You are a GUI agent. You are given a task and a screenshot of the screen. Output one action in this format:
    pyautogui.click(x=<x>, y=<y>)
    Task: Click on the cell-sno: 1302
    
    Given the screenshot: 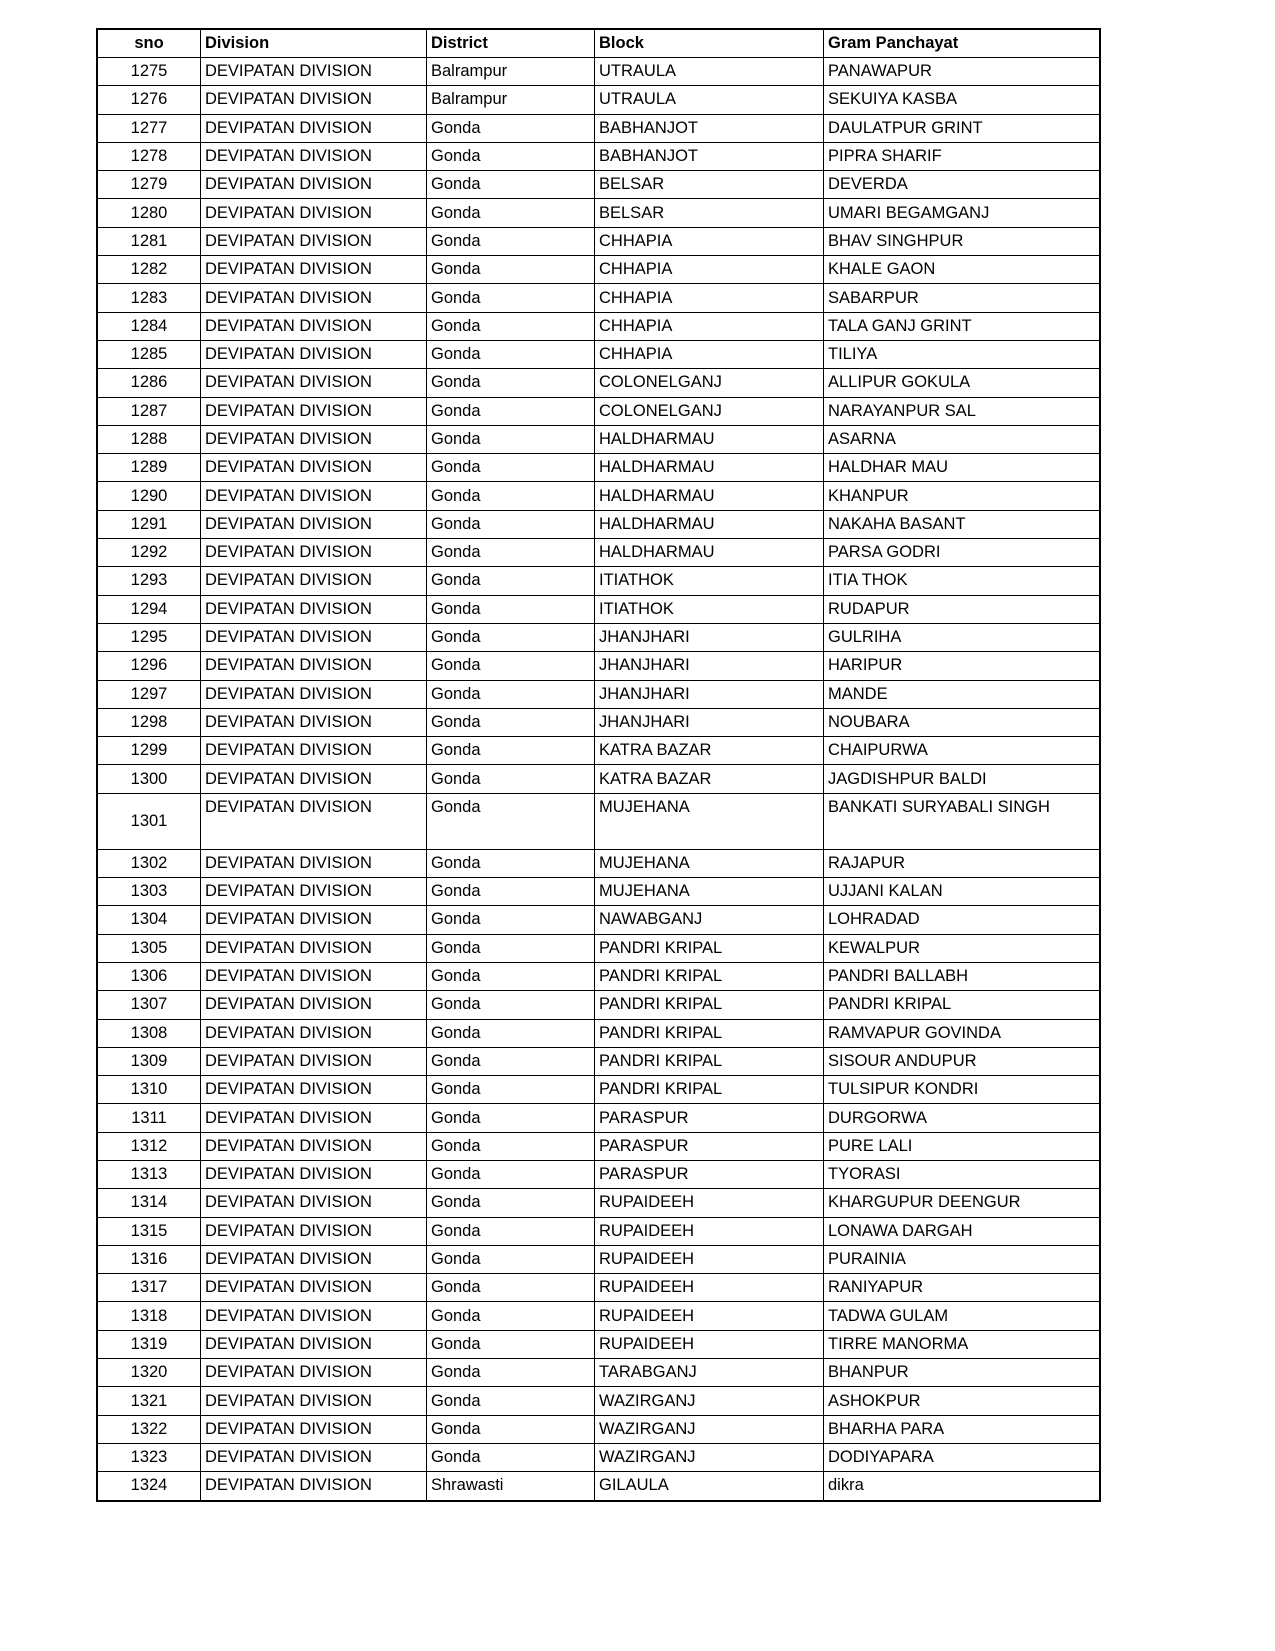 What is the action you would take?
    pyautogui.click(x=148, y=863)
    